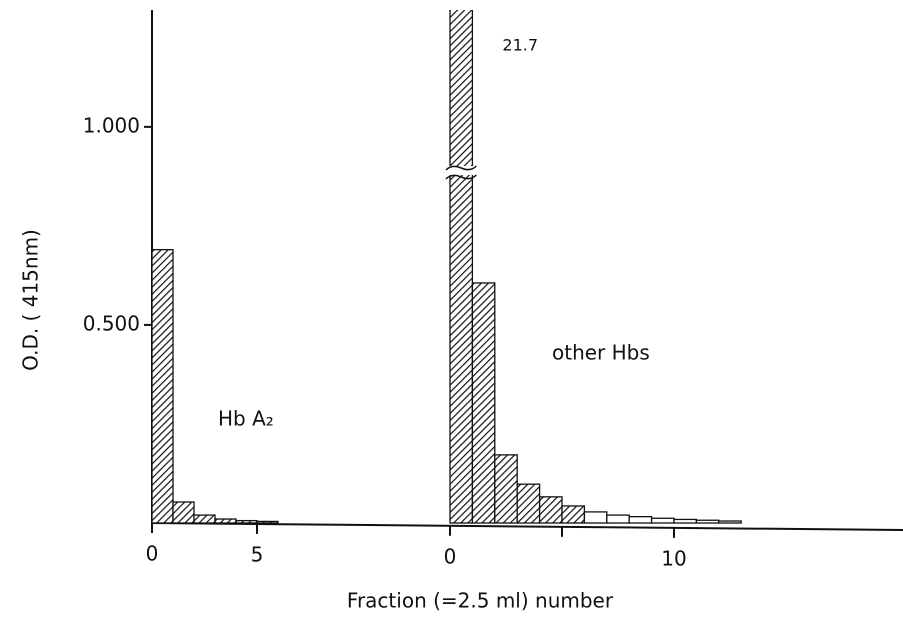 This screenshot has height=618, width=903. What do you see at coordinates (257, 554) in the screenshot?
I see `x-tick-label: 5` at bounding box center [257, 554].